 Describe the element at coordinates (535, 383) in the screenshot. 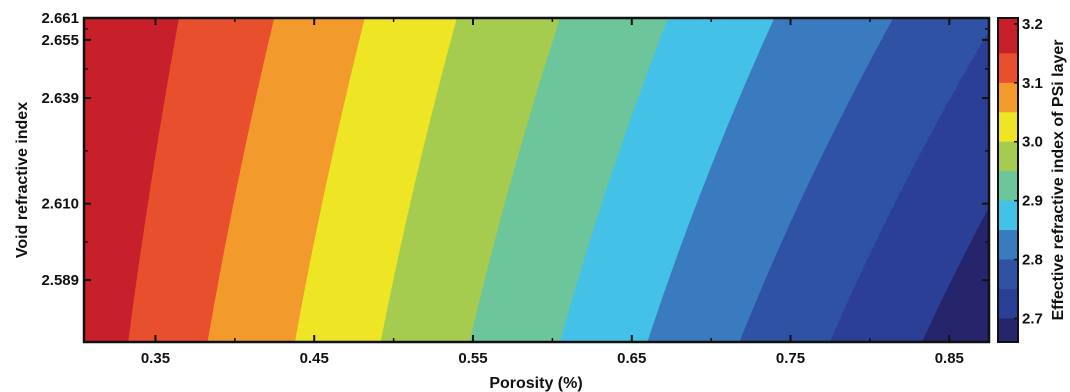

I see `x-axis-title: Porosity (%)` at that location.